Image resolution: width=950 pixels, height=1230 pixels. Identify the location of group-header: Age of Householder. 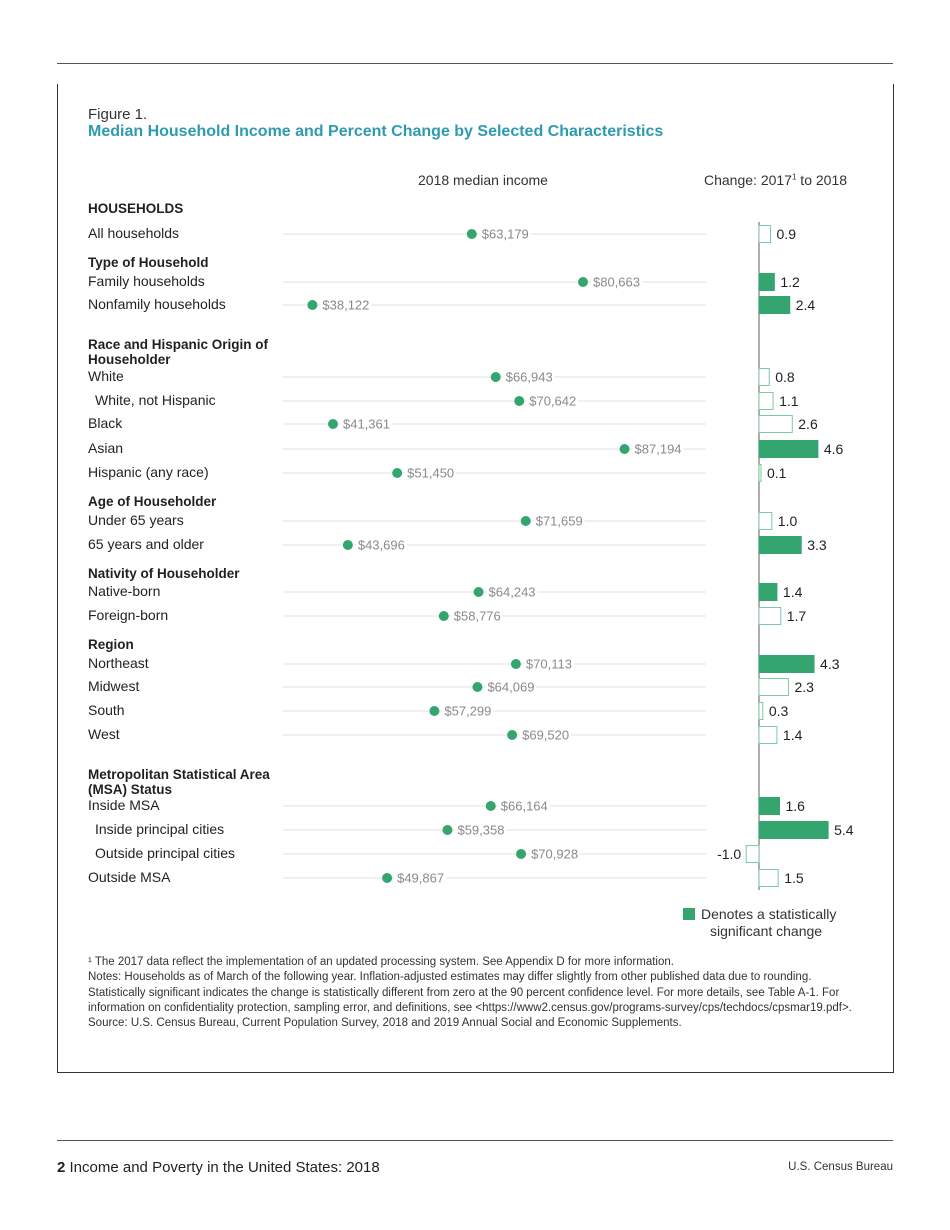
(152, 501).